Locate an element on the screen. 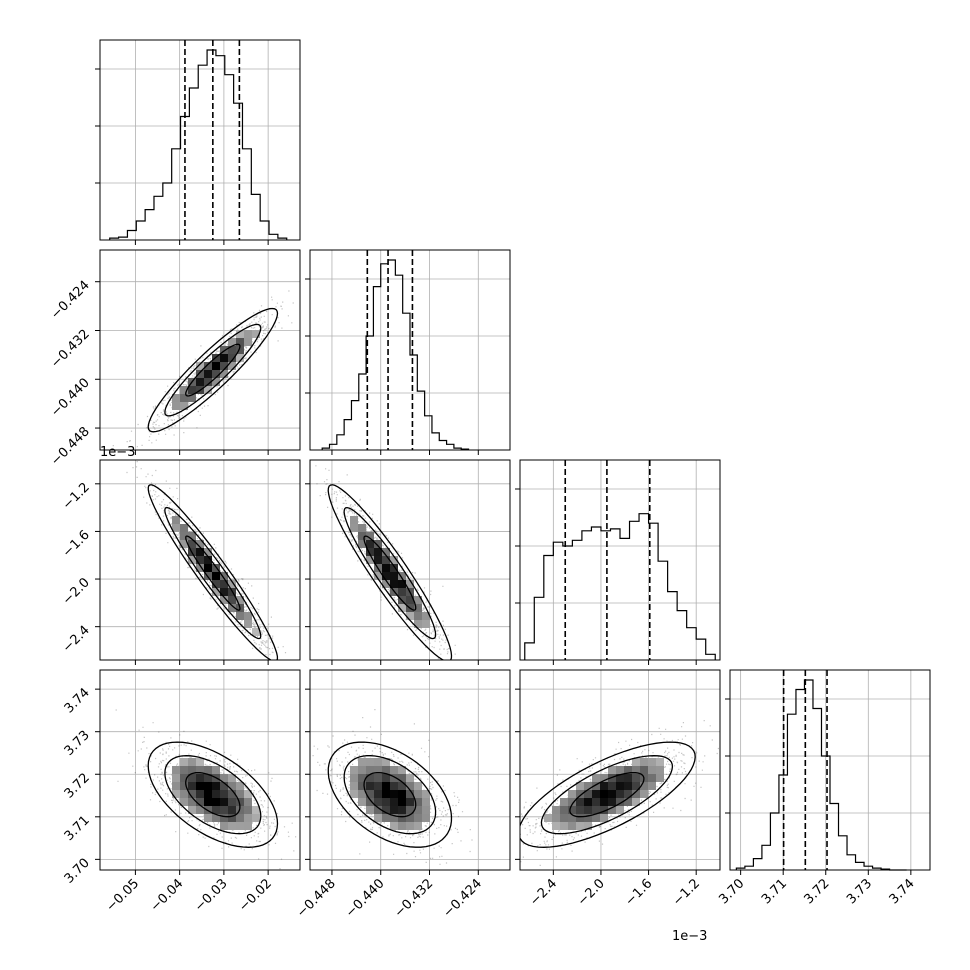 This screenshot has height=970, width=970. y-tick-label-3: 3.73 is located at coordinates (77, 743).